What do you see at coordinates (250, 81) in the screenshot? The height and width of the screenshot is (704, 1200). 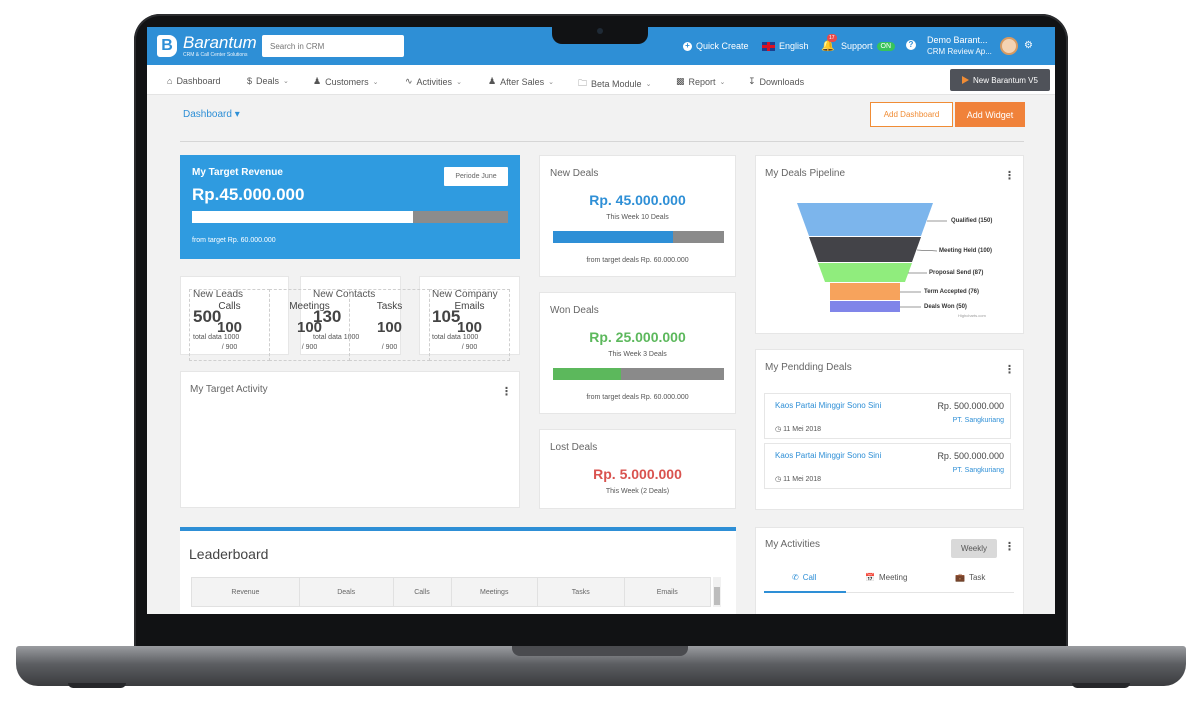 I see `dollar-icon: $` at bounding box center [250, 81].